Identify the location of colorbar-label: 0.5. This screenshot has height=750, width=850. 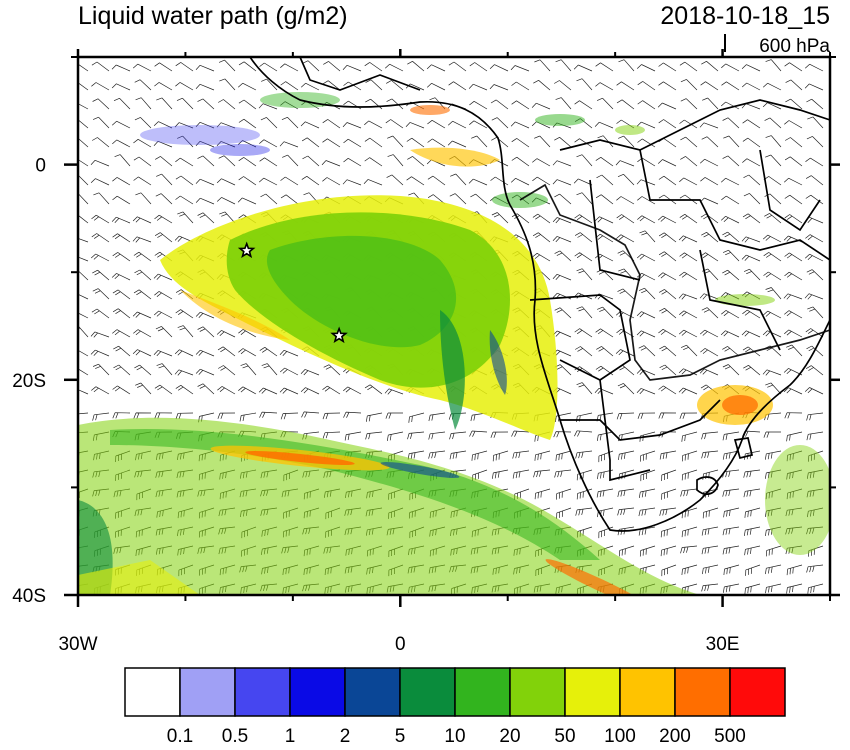
(235, 736).